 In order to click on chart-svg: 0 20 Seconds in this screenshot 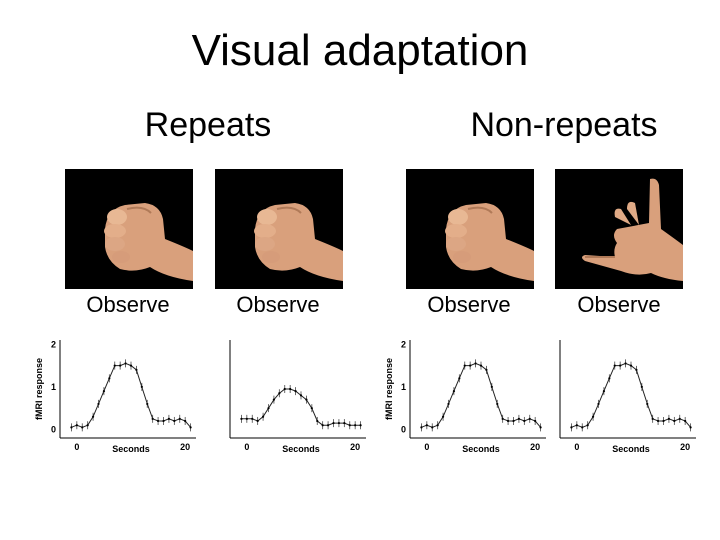, I will do `click(627, 397)`.